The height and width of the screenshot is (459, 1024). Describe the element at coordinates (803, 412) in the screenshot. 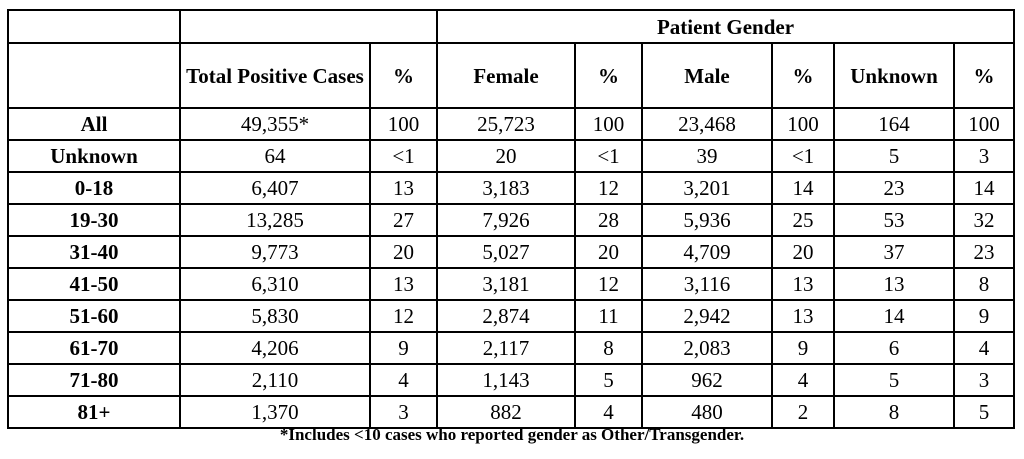

I see `table-cell: 2` at that location.